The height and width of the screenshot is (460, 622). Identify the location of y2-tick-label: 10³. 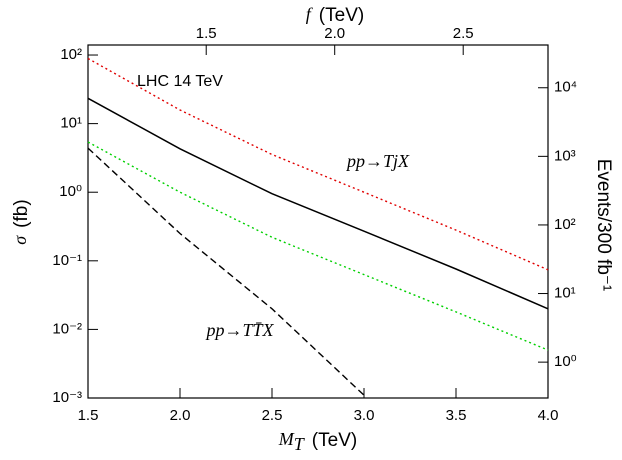
(565, 155).